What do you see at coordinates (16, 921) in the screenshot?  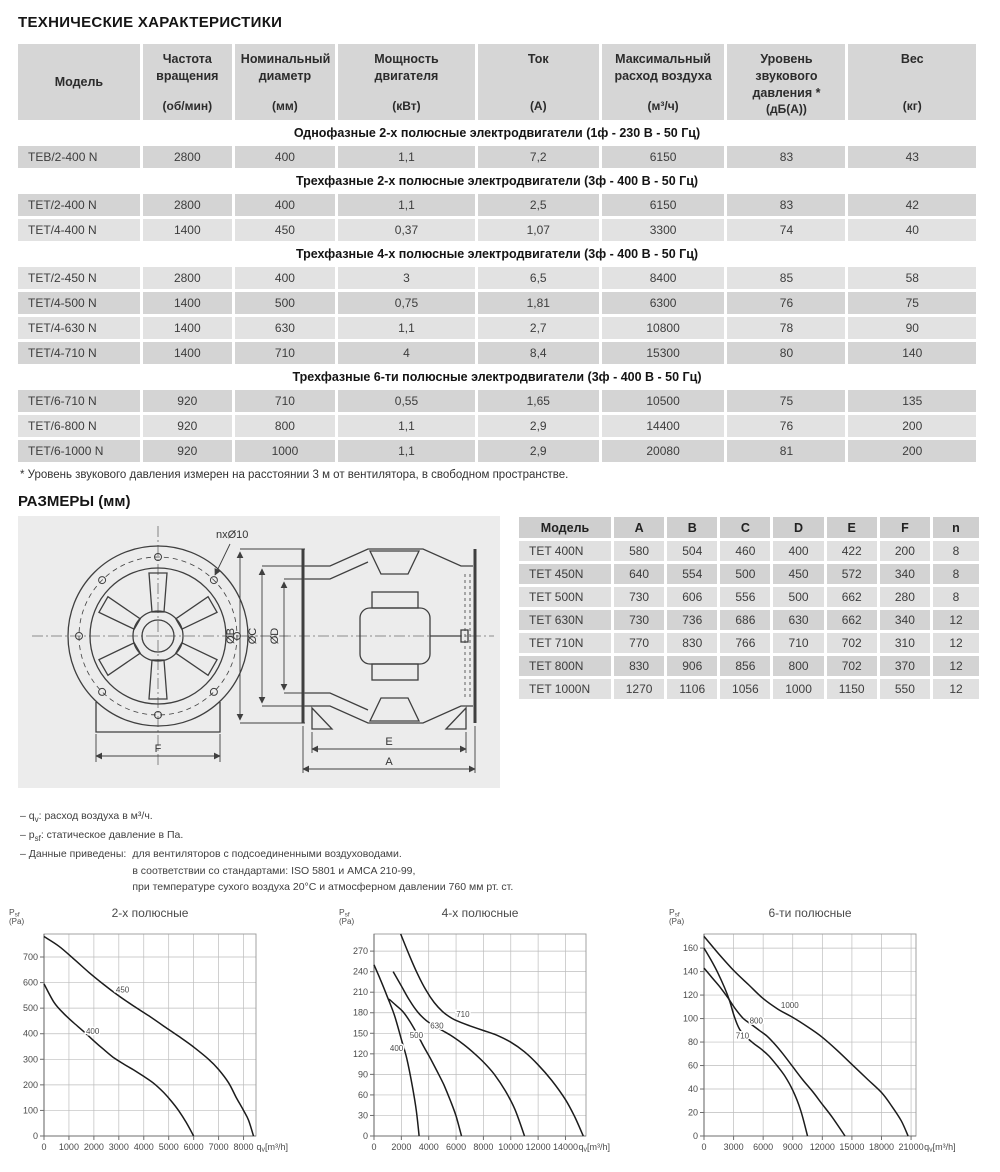 I see `svg-text: (Pa)` at bounding box center [16, 921].